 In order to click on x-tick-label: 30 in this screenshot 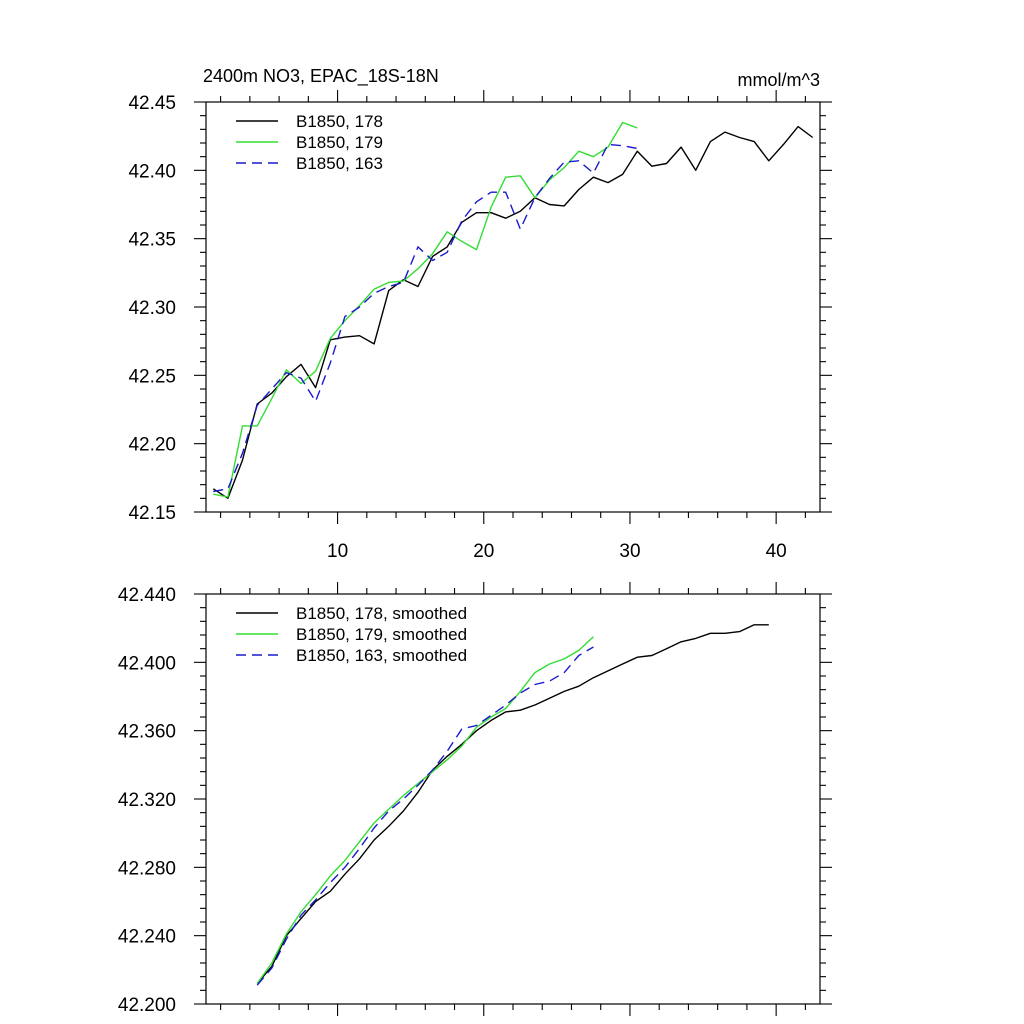, I will do `click(629, 551)`.